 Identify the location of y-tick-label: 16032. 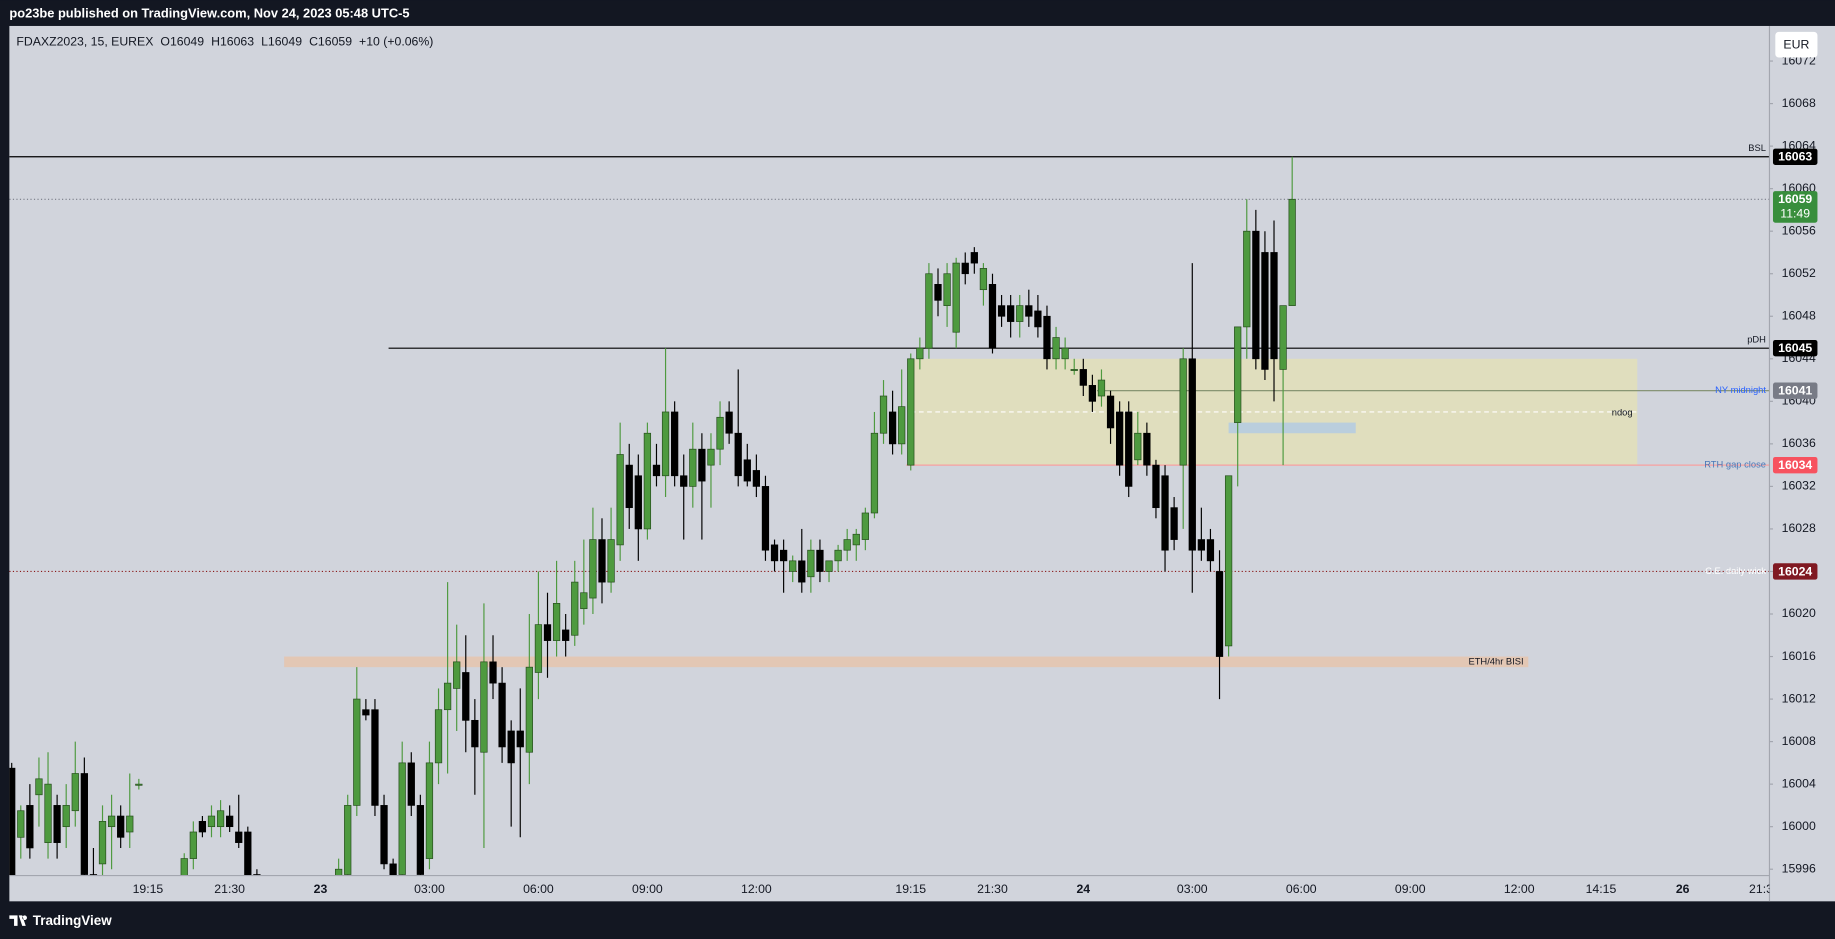
(1799, 486).